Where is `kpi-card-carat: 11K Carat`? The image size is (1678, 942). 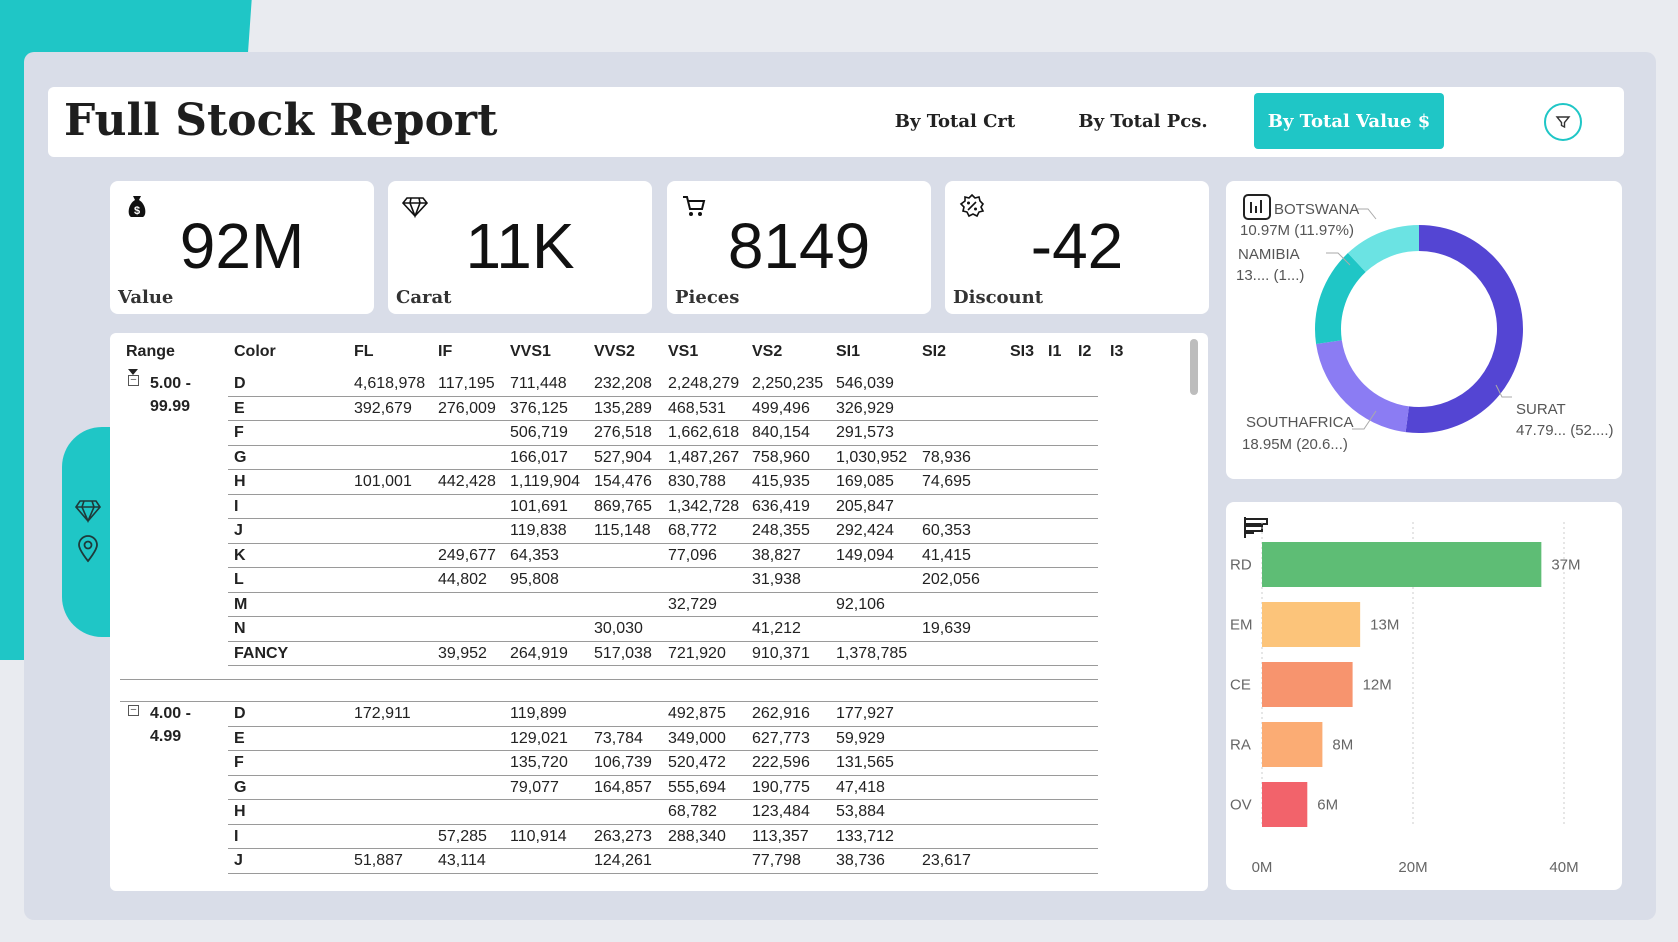 kpi-card-carat: 11K Carat is located at coordinates (520, 247).